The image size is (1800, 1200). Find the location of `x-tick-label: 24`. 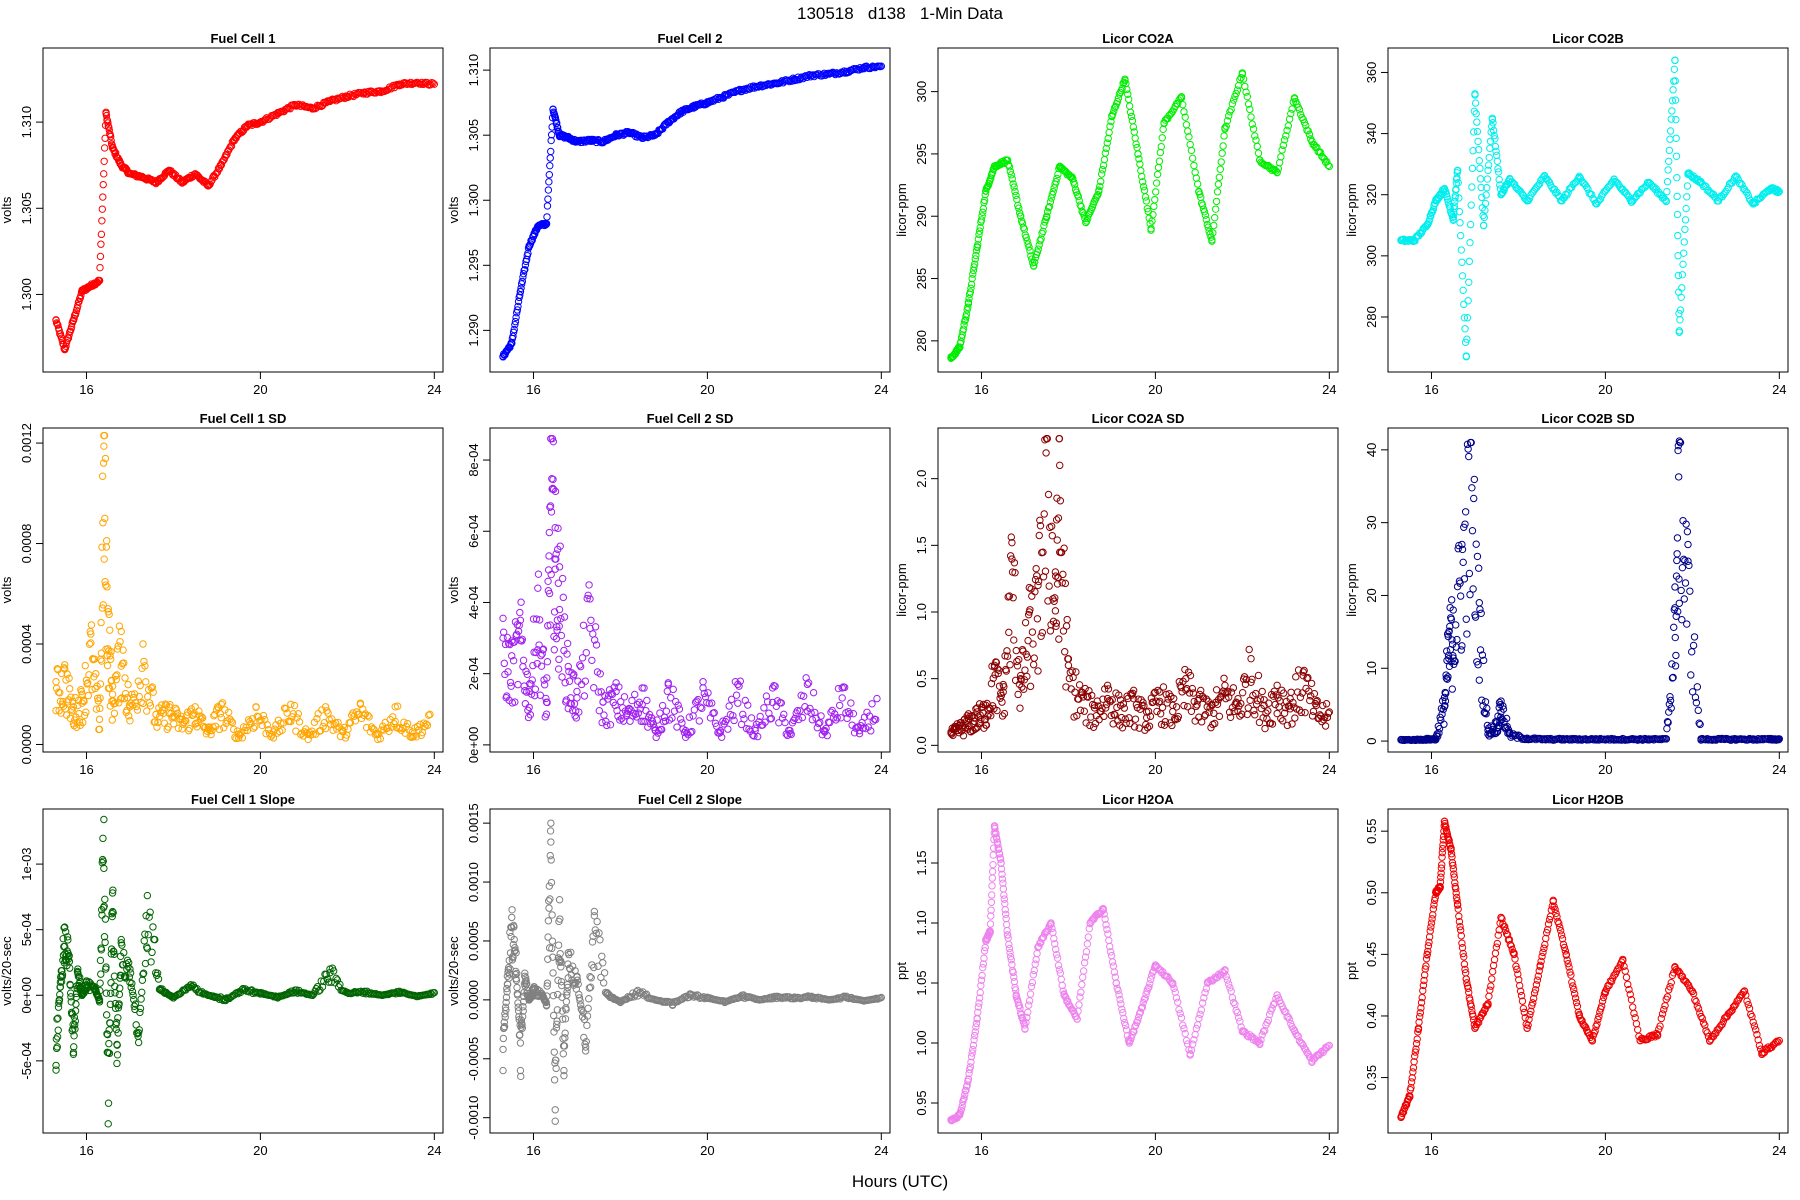

x-tick-label: 24 is located at coordinates (434, 1150).